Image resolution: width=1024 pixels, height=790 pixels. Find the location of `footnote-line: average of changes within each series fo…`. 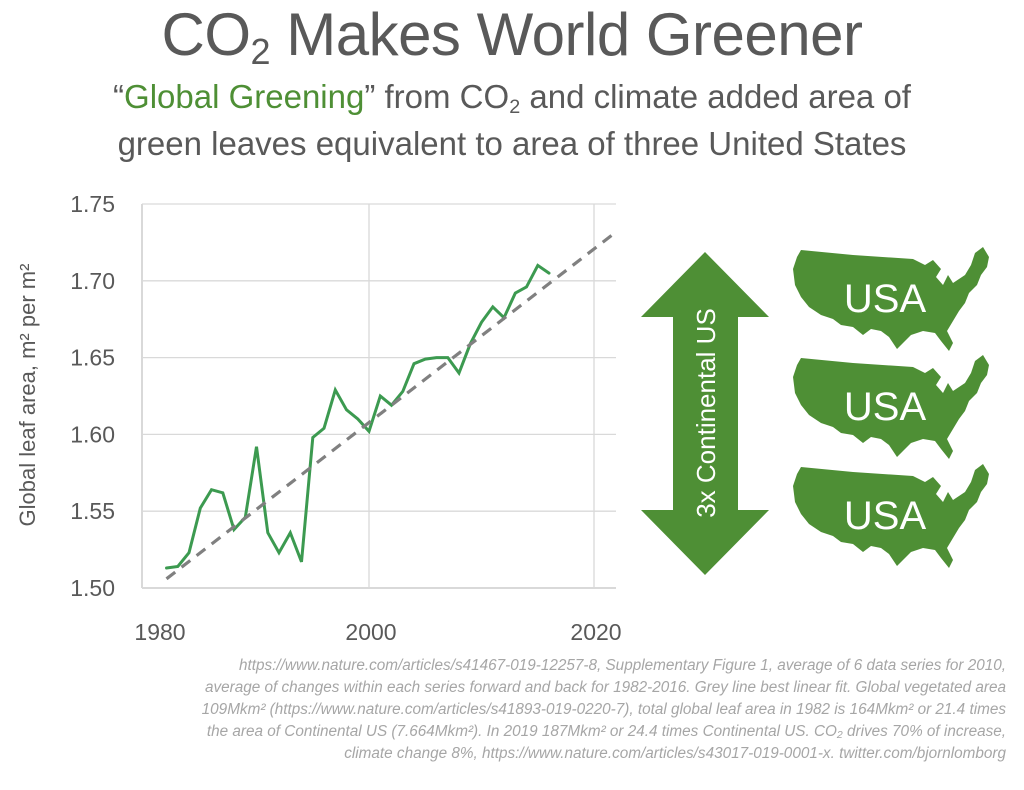

footnote-line: average of changes within each series fo… is located at coordinates (605, 687).